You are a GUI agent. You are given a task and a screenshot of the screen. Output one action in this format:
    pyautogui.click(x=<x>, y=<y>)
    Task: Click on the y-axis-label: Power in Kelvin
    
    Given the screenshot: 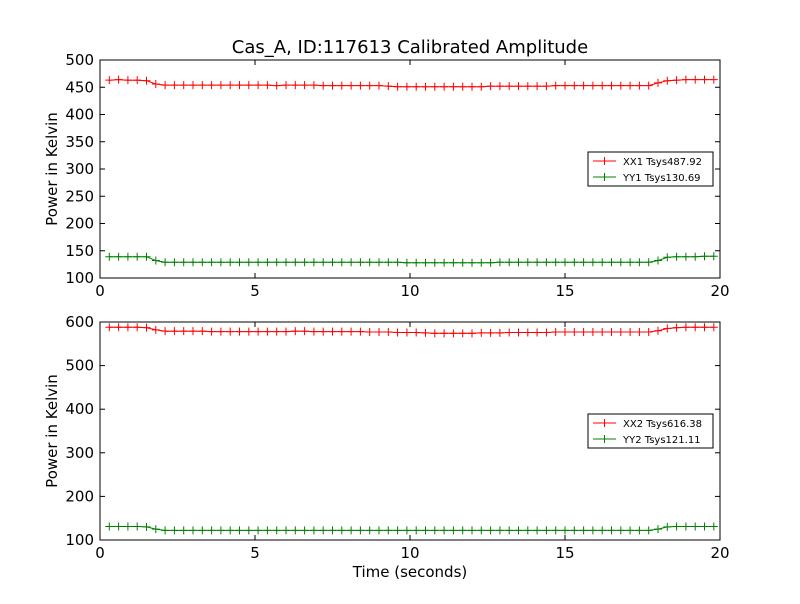 What is the action you would take?
    pyautogui.click(x=52, y=431)
    